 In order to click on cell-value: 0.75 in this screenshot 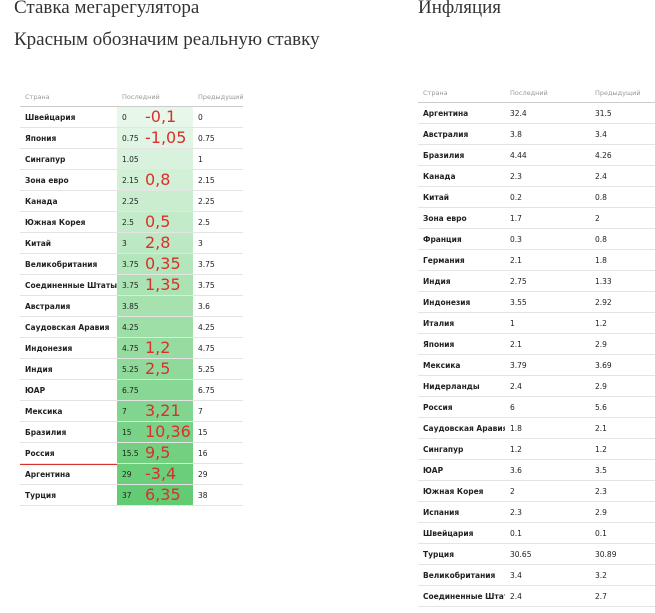, I will do `click(218, 138)`.